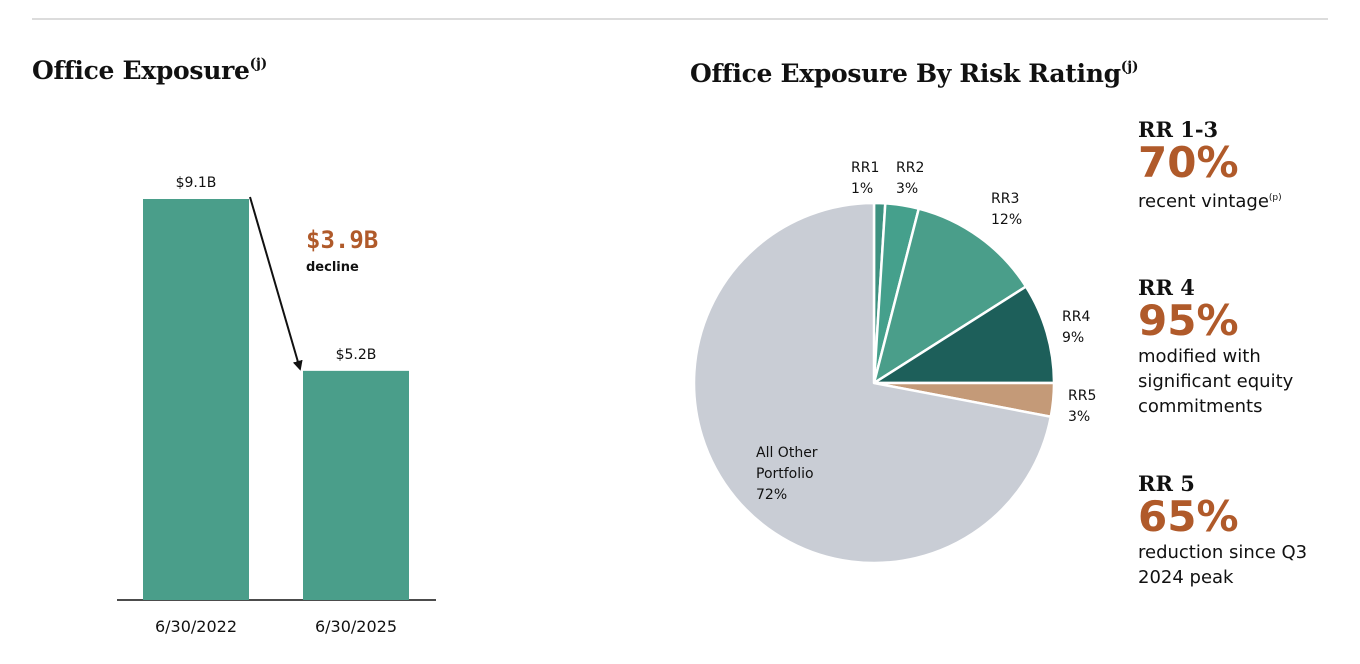 The image size is (1360, 664). What do you see at coordinates (865, 178) in the screenshot?
I see `pie-label-rr1: RR1 1%` at bounding box center [865, 178].